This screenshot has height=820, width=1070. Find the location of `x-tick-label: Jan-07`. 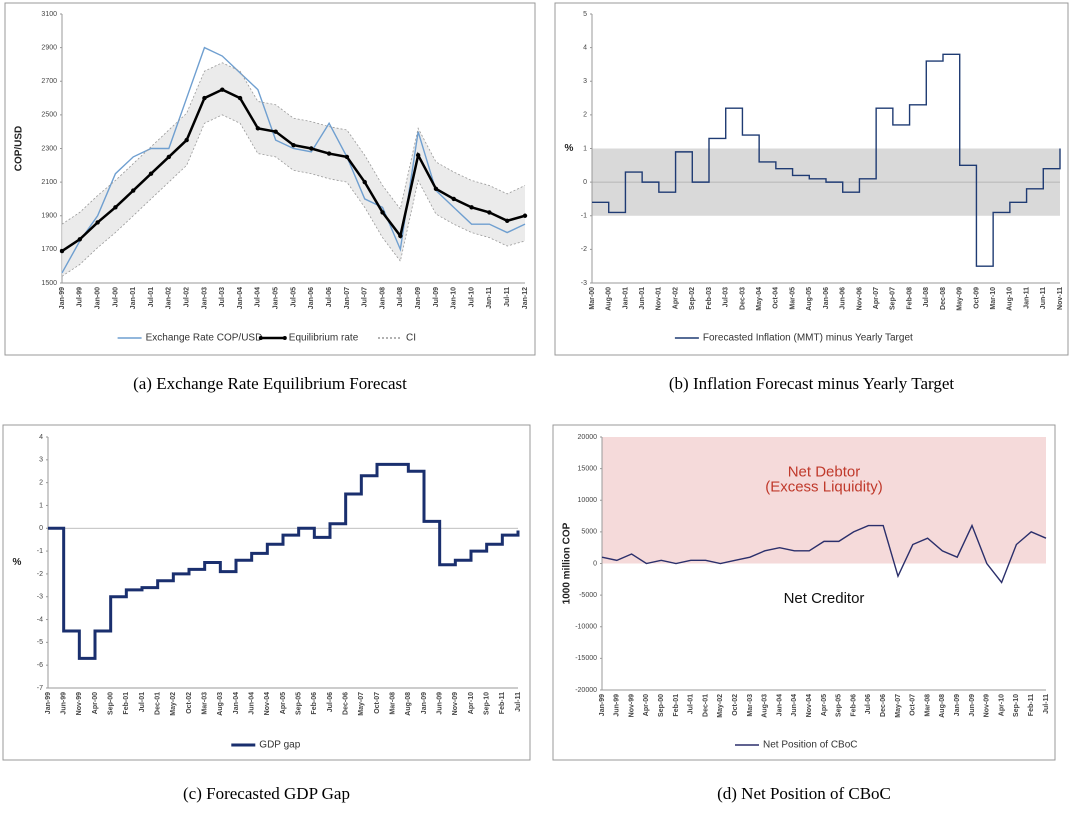

x-tick-label: Jan-07 is located at coordinates (347, 298).